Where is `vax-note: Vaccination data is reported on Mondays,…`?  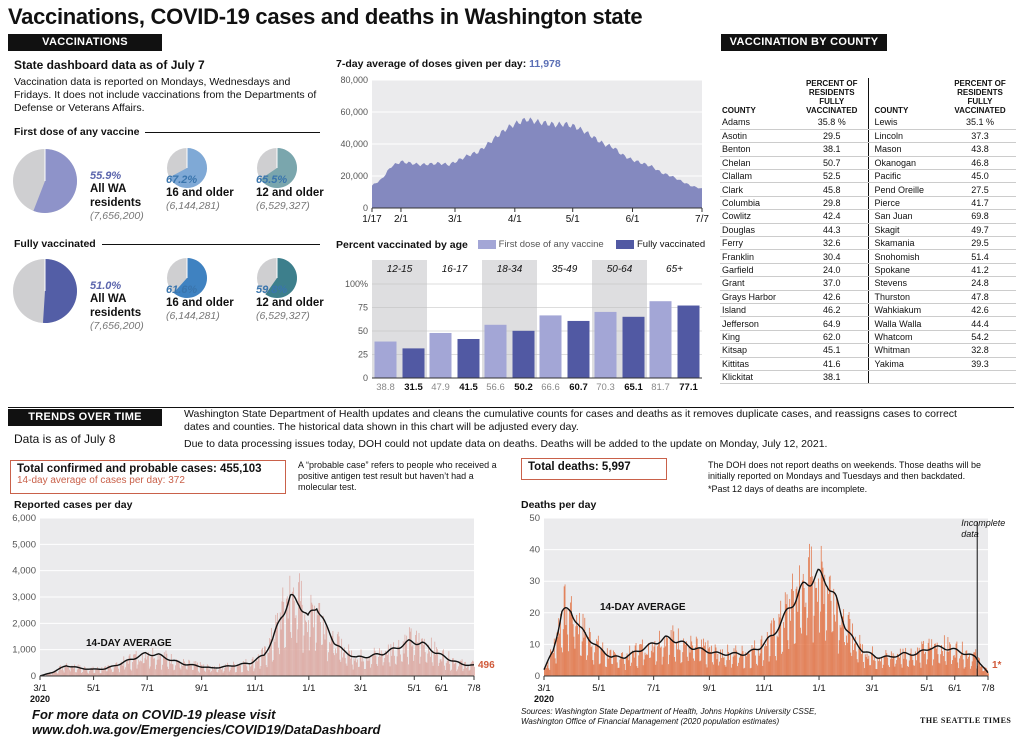 vax-note: Vaccination data is reported on Mondays,… is located at coordinates (165, 95).